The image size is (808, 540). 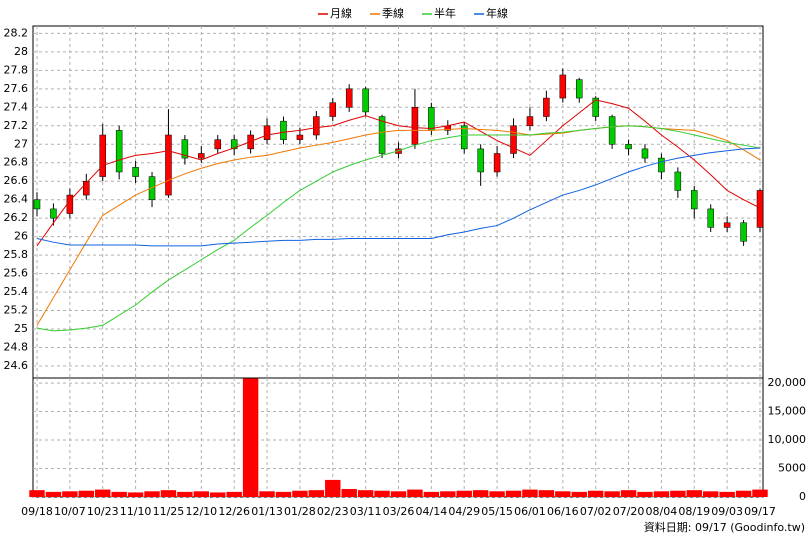 What do you see at coordinates (21, 328) in the screenshot?
I see `y-tick-label: 25` at bounding box center [21, 328].